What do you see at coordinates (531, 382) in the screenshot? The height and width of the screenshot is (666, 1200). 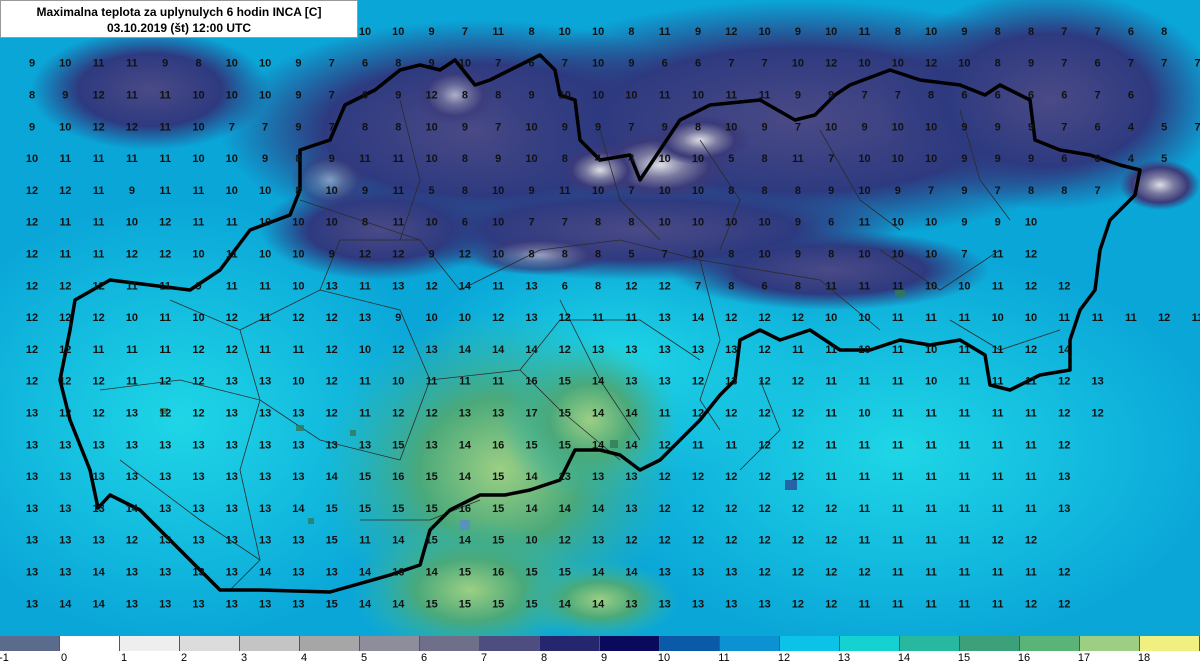 I see `temperature-value: 16` at bounding box center [531, 382].